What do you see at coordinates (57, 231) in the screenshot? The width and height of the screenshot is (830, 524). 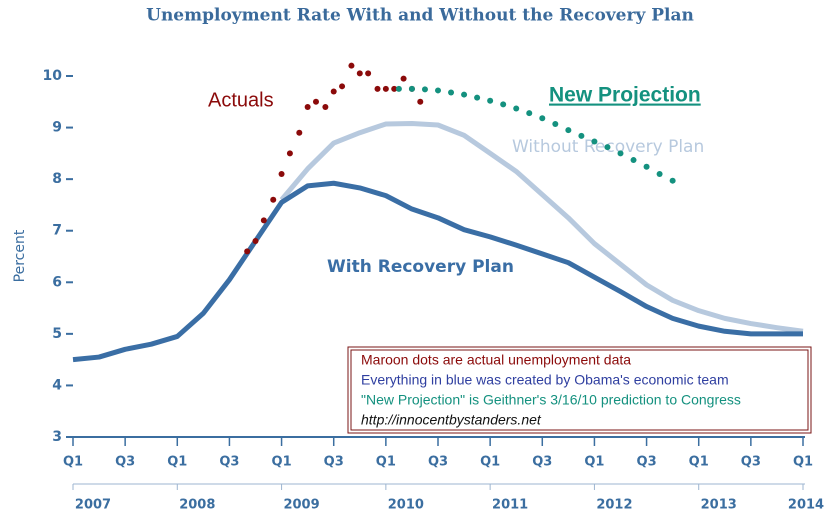 I see `y-tick-label: 7` at bounding box center [57, 231].